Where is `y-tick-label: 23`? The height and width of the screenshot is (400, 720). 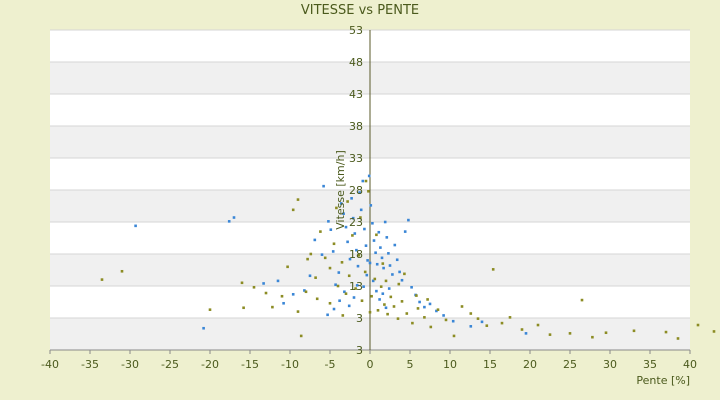
y-tick-label: 23 is located at coordinates (356, 222).